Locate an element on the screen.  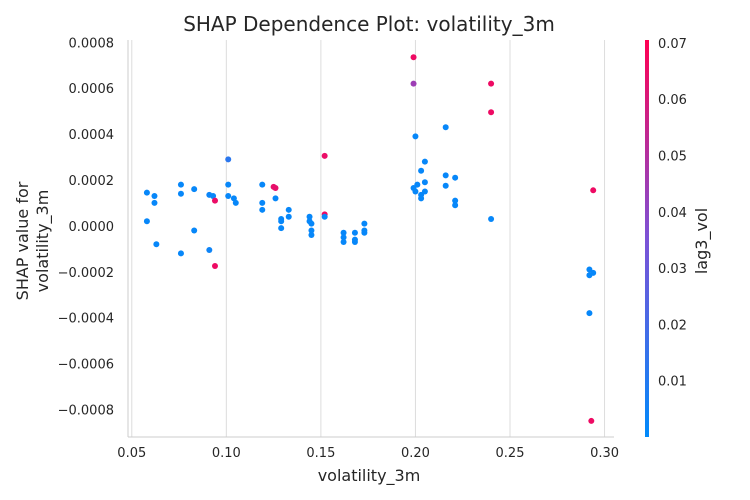
x-tick-label: 0.25 is located at coordinates (510, 453).